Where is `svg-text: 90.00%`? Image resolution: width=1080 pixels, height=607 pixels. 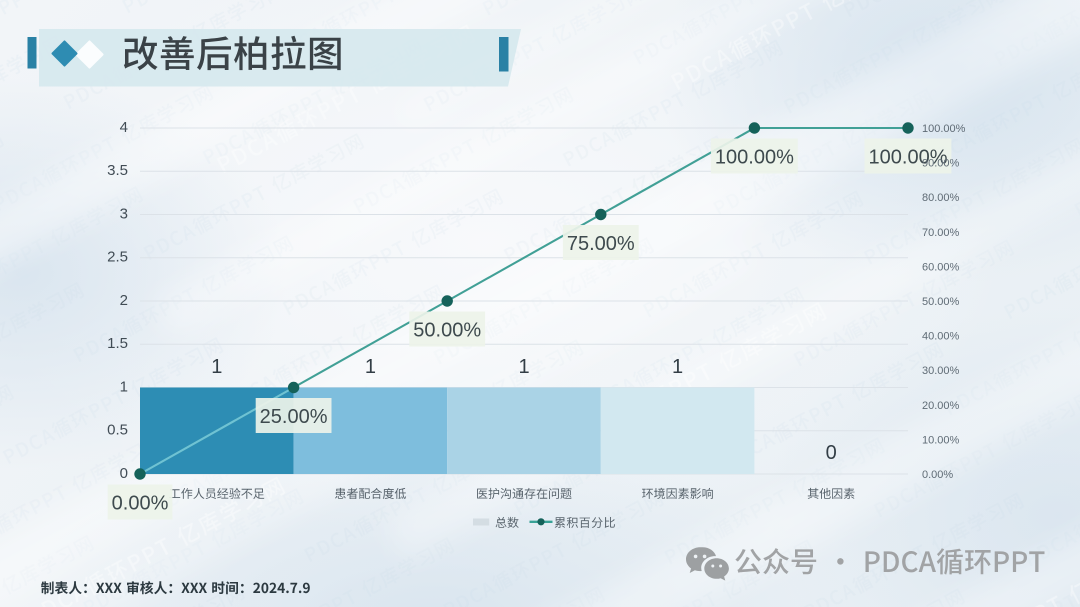 svg-text: 90.00% is located at coordinates (941, 164).